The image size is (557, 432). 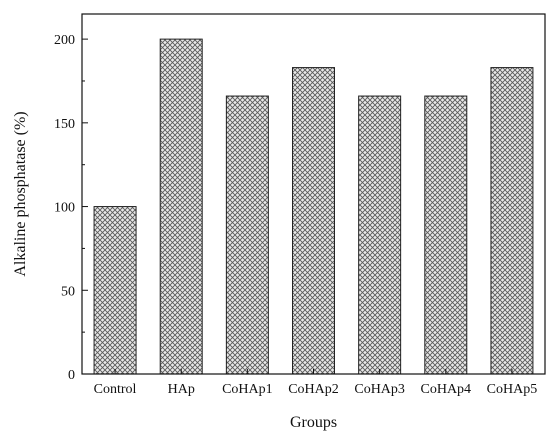 What do you see at coordinates (115, 290) in the screenshot?
I see `bar-control` at bounding box center [115, 290].